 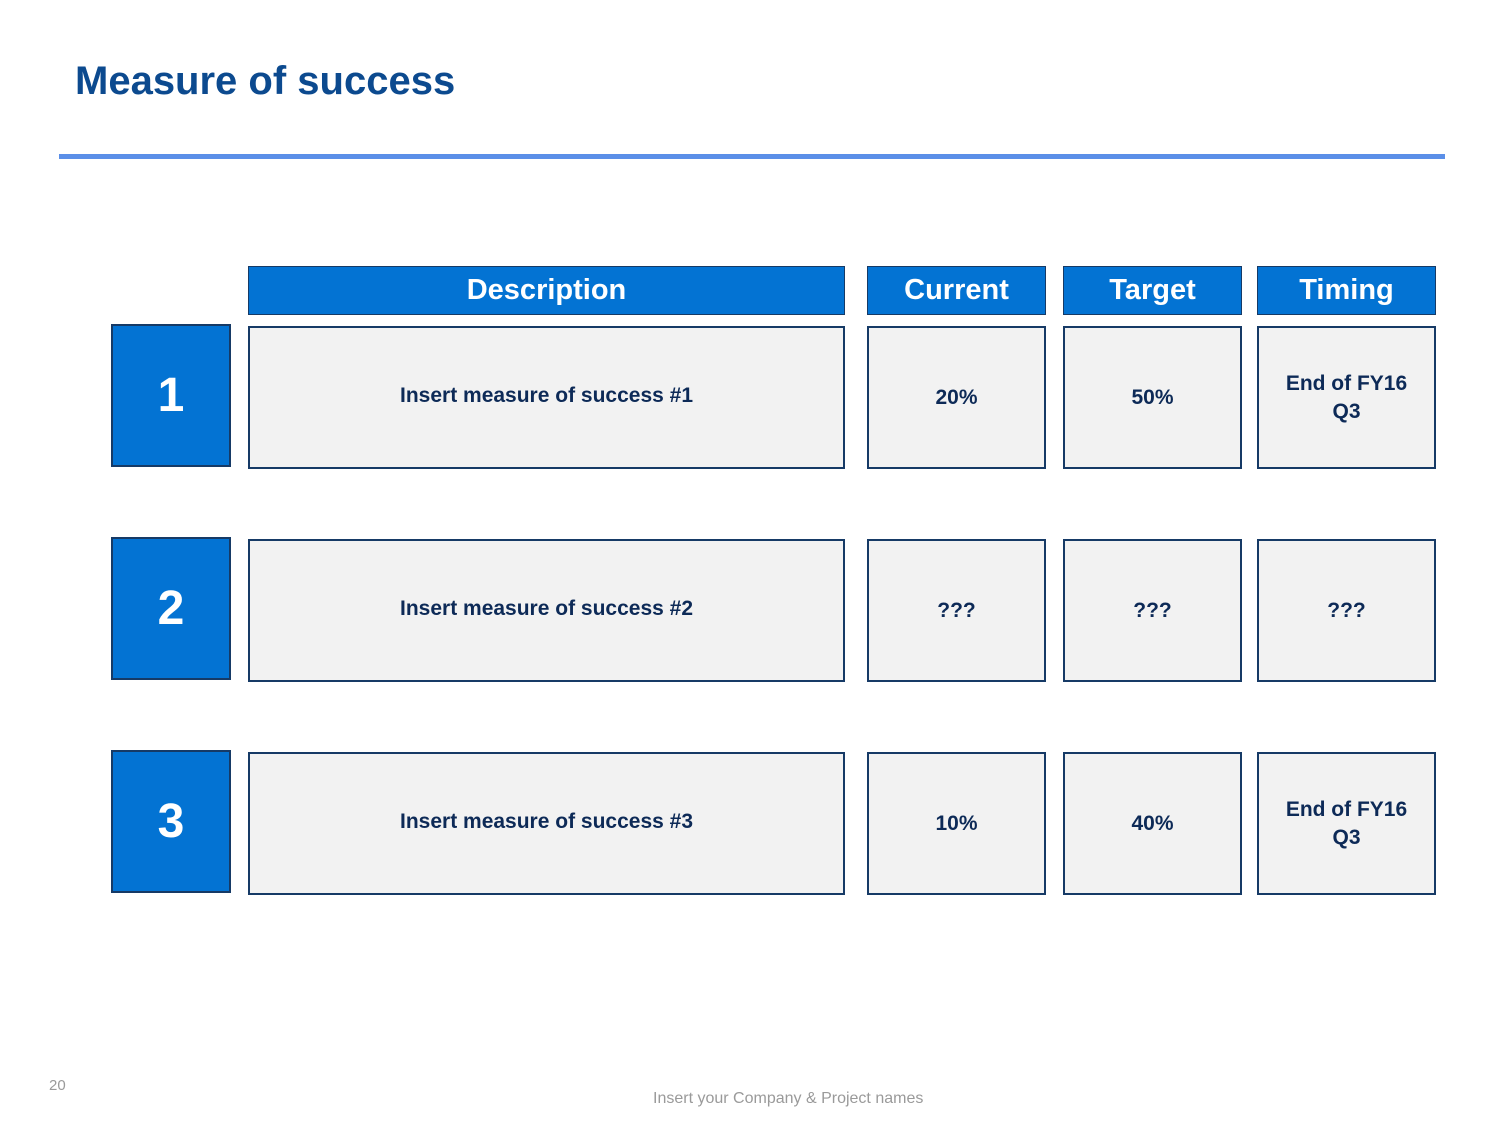 What do you see at coordinates (265, 81) in the screenshot?
I see `slide-title: Measure of success` at bounding box center [265, 81].